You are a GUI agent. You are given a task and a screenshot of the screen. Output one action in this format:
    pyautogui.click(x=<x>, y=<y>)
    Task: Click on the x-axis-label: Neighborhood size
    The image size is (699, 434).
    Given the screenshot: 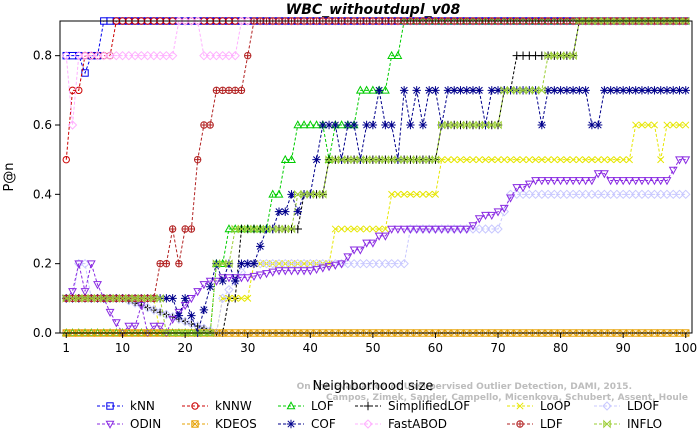 What is the action you would take?
    pyautogui.click(x=373, y=386)
    